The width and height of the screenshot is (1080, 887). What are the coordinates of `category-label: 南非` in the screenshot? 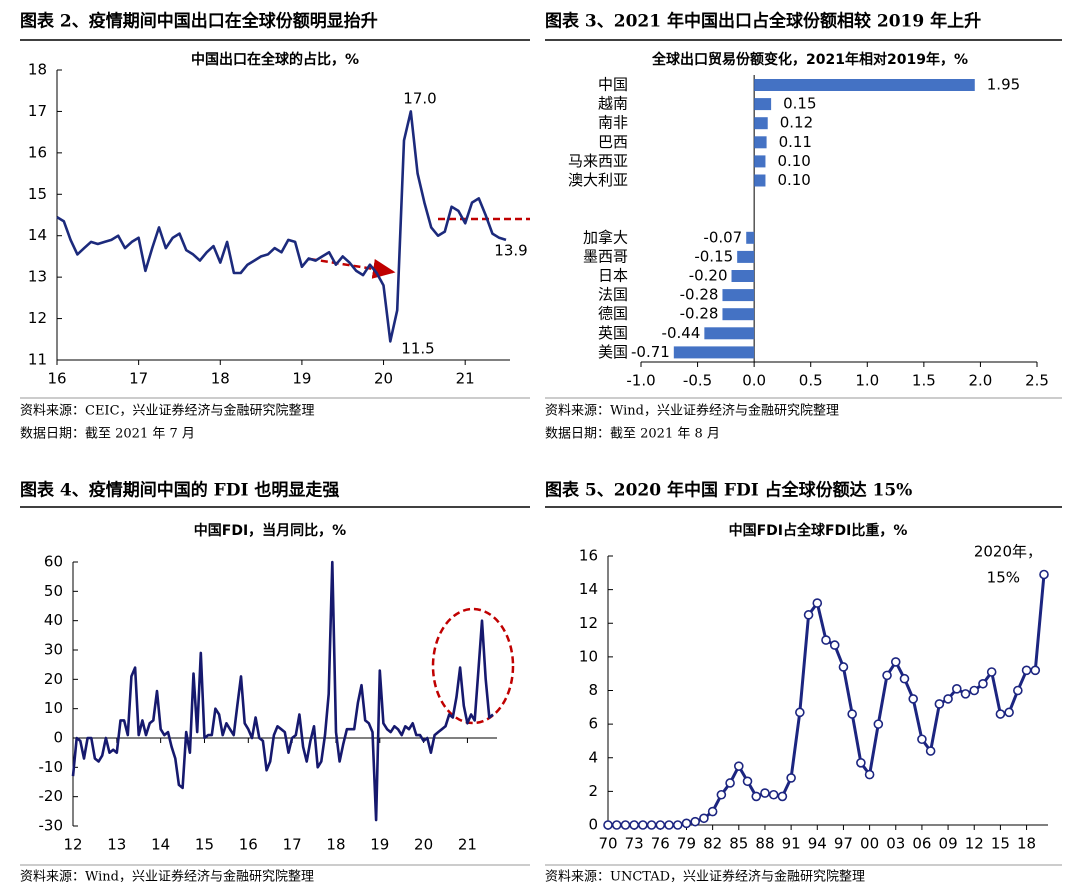 It's located at (613, 123).